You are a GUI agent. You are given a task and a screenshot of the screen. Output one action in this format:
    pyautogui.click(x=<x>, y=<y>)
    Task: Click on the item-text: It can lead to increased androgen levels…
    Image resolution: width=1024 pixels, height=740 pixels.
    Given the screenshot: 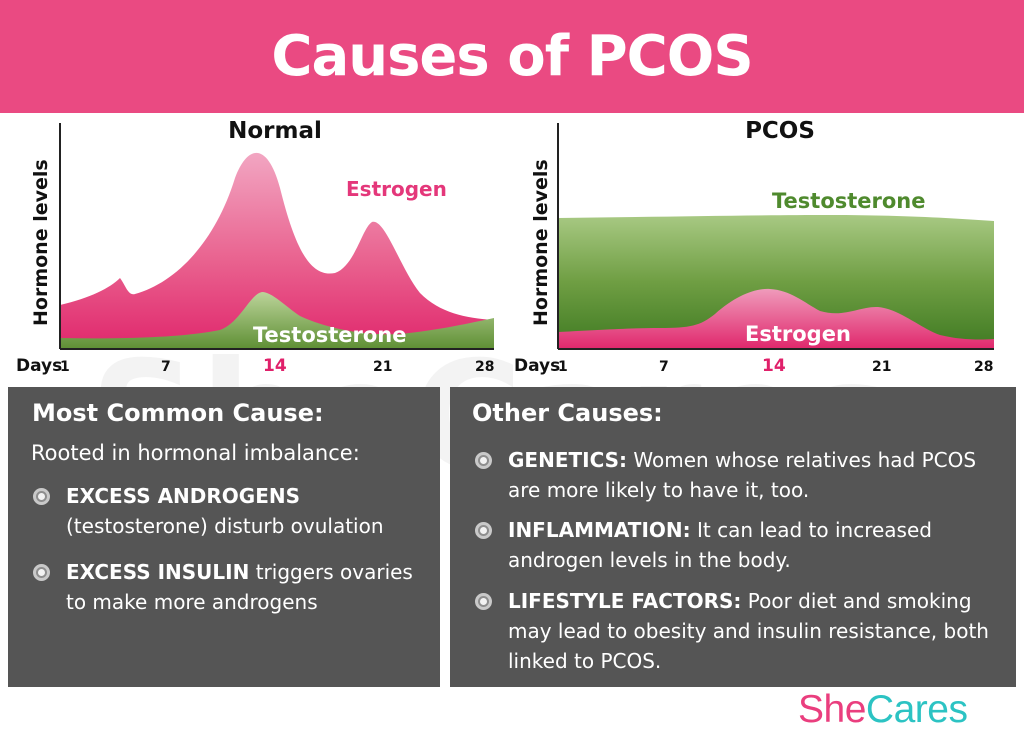 What is the action you would take?
    pyautogui.click(x=720, y=545)
    